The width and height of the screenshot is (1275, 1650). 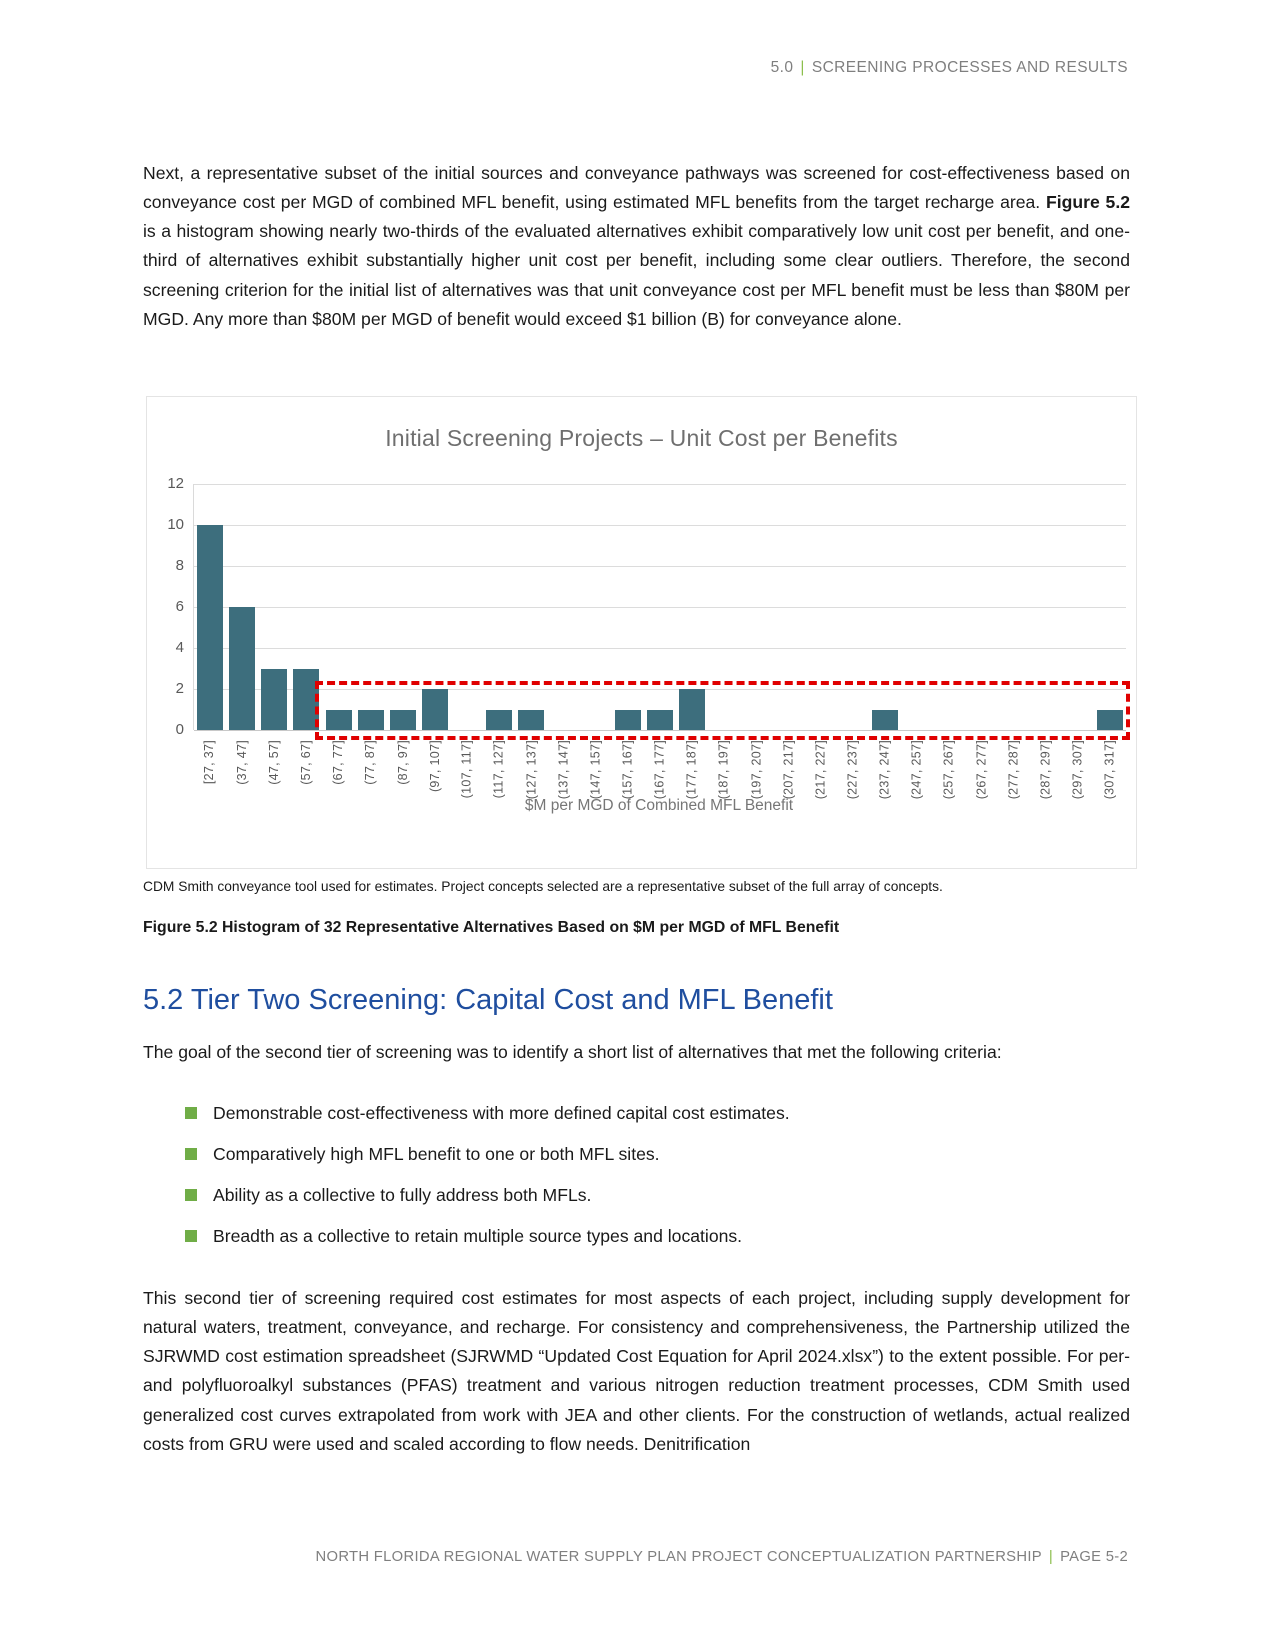 What do you see at coordinates (916, 770) in the screenshot?
I see `x-axis-tick-label: (247, 257]` at bounding box center [916, 770].